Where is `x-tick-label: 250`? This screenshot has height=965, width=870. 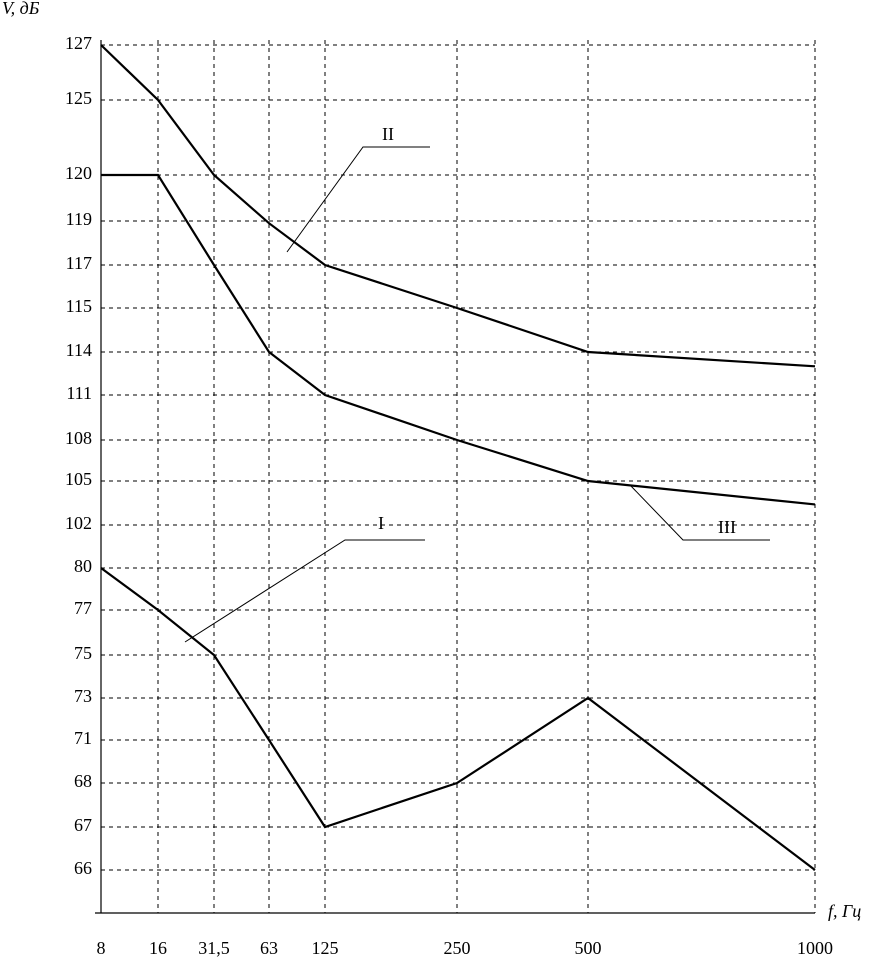
x-tick-label: 250 is located at coordinates (457, 948).